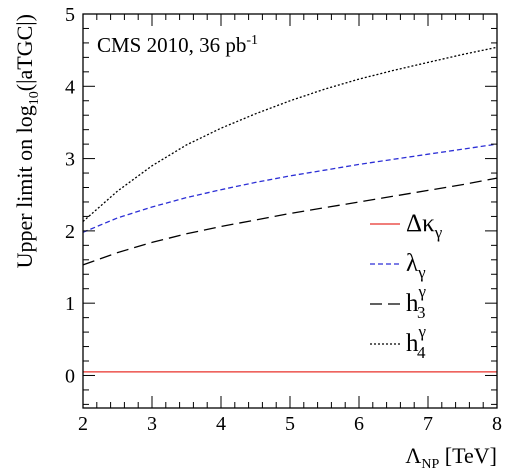  Describe the element at coordinates (468, 455) in the screenshot. I see `x-axis-label-suffix: [TeV]` at that location.